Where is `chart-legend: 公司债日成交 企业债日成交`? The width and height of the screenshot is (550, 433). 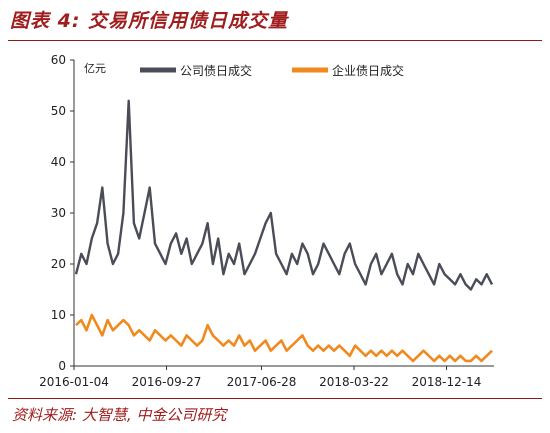 chart-legend: 公司债日成交 企业债日成交 is located at coordinates (272, 70).